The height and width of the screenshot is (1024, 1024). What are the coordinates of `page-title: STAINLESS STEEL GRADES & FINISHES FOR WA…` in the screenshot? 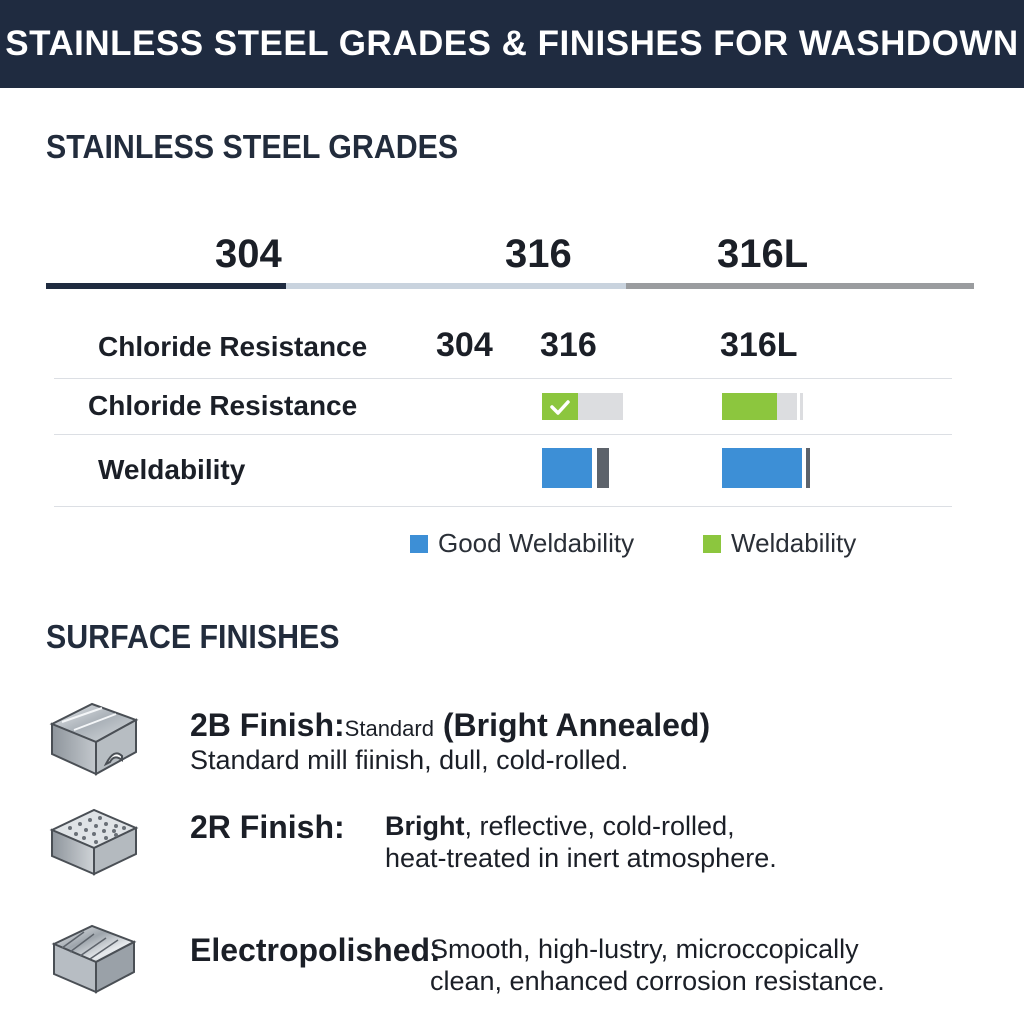 It's located at (512, 43).